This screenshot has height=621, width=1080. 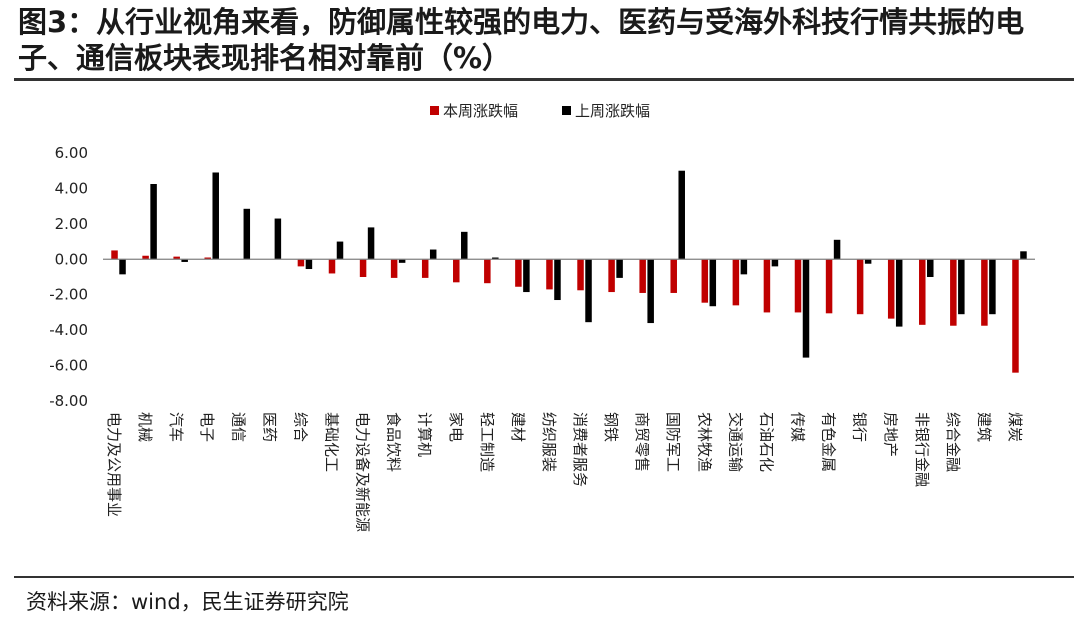 I want to click on category-label: 纺织服装, so click(x=549, y=442).